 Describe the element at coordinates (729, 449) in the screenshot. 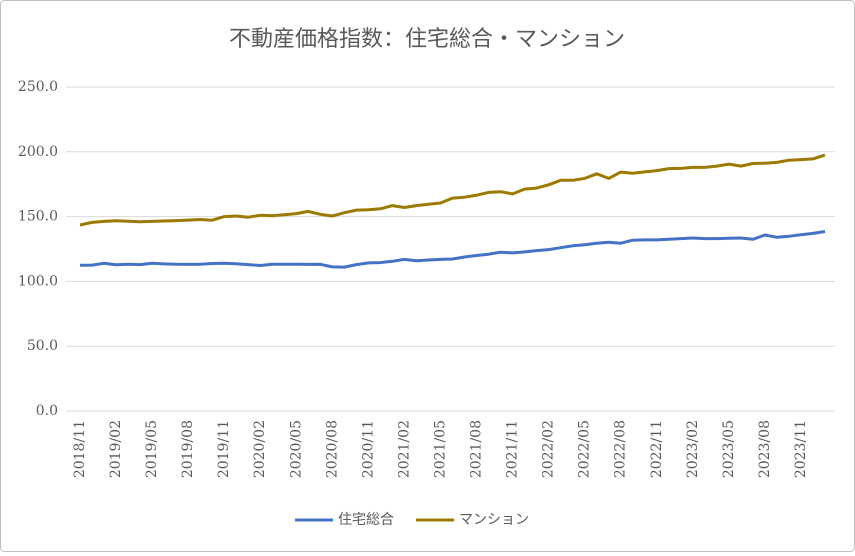

I see `x-tick-label: 2023/05` at that location.